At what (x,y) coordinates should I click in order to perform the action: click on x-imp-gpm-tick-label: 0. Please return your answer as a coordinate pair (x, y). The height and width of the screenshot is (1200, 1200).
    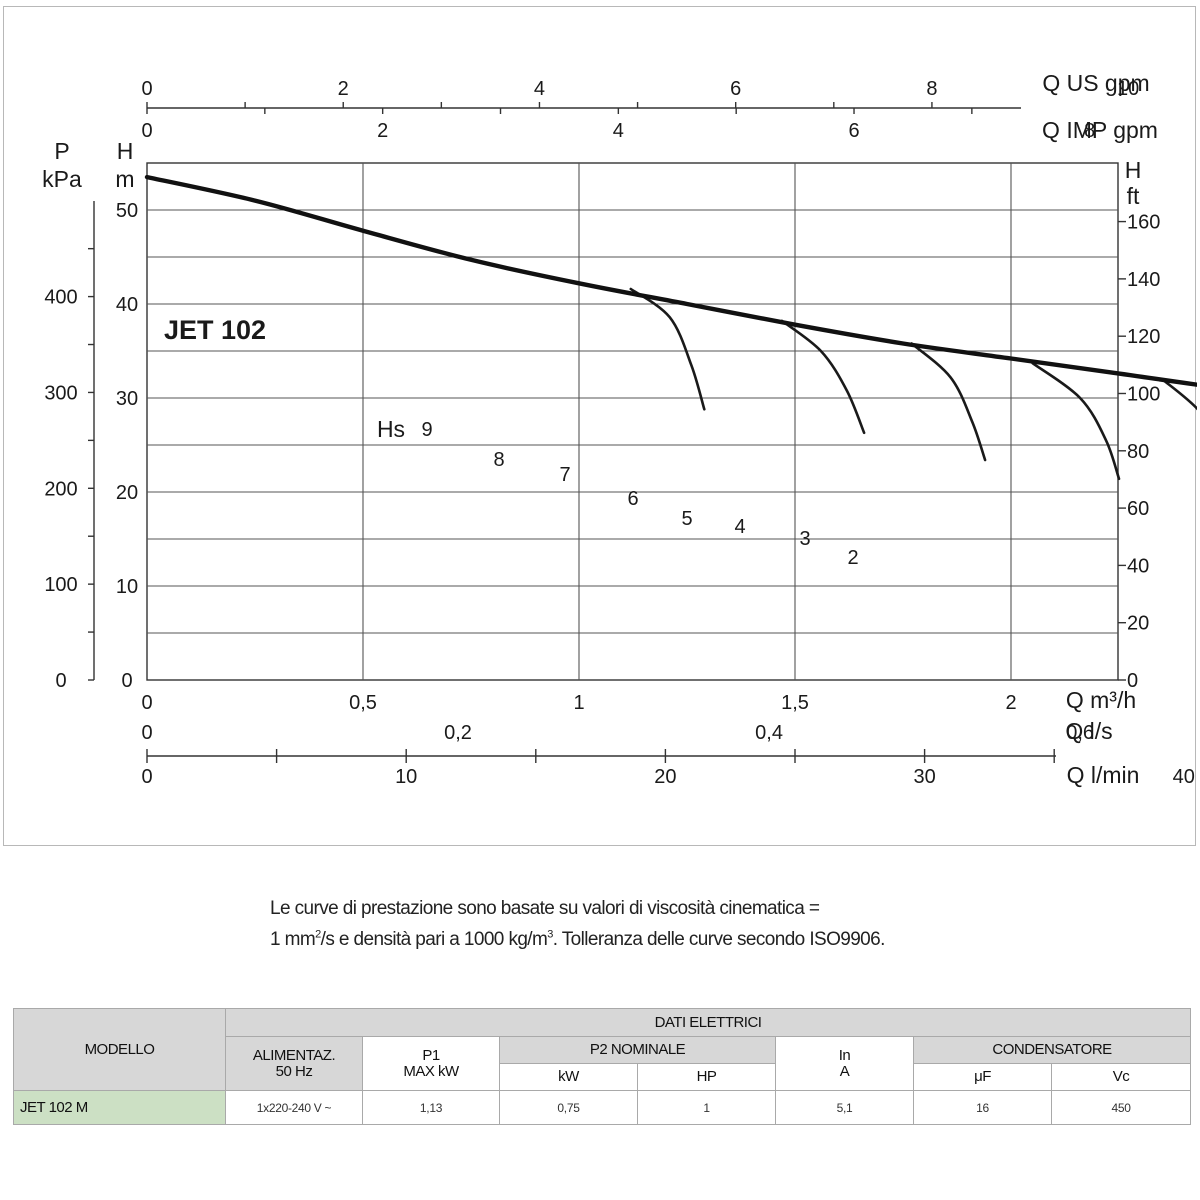
    Looking at the image, I should click on (146, 131).